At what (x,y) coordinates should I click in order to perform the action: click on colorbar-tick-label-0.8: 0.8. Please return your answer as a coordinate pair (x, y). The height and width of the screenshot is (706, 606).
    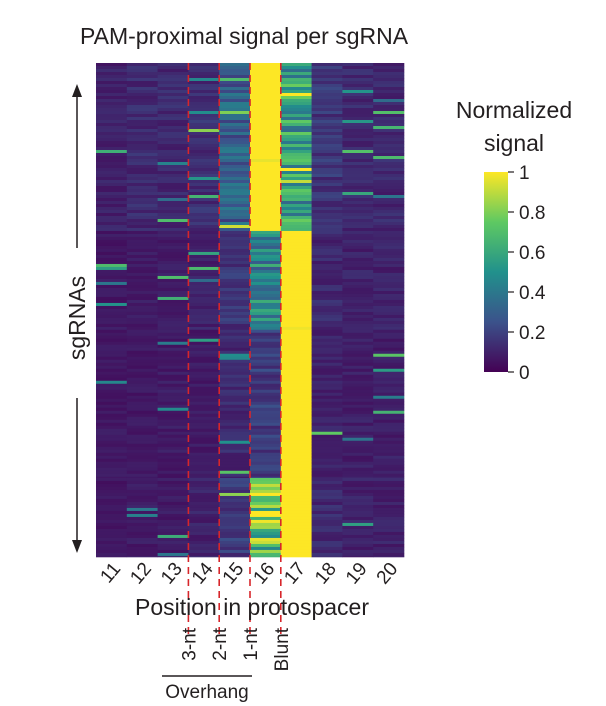
    Looking at the image, I should click on (532, 213).